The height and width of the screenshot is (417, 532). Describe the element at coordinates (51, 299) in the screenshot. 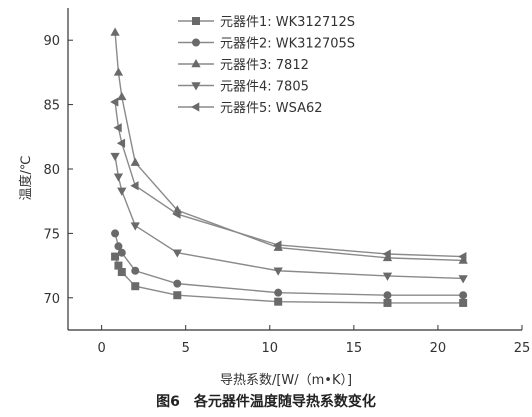

I see `y-tick-label: 70` at that location.